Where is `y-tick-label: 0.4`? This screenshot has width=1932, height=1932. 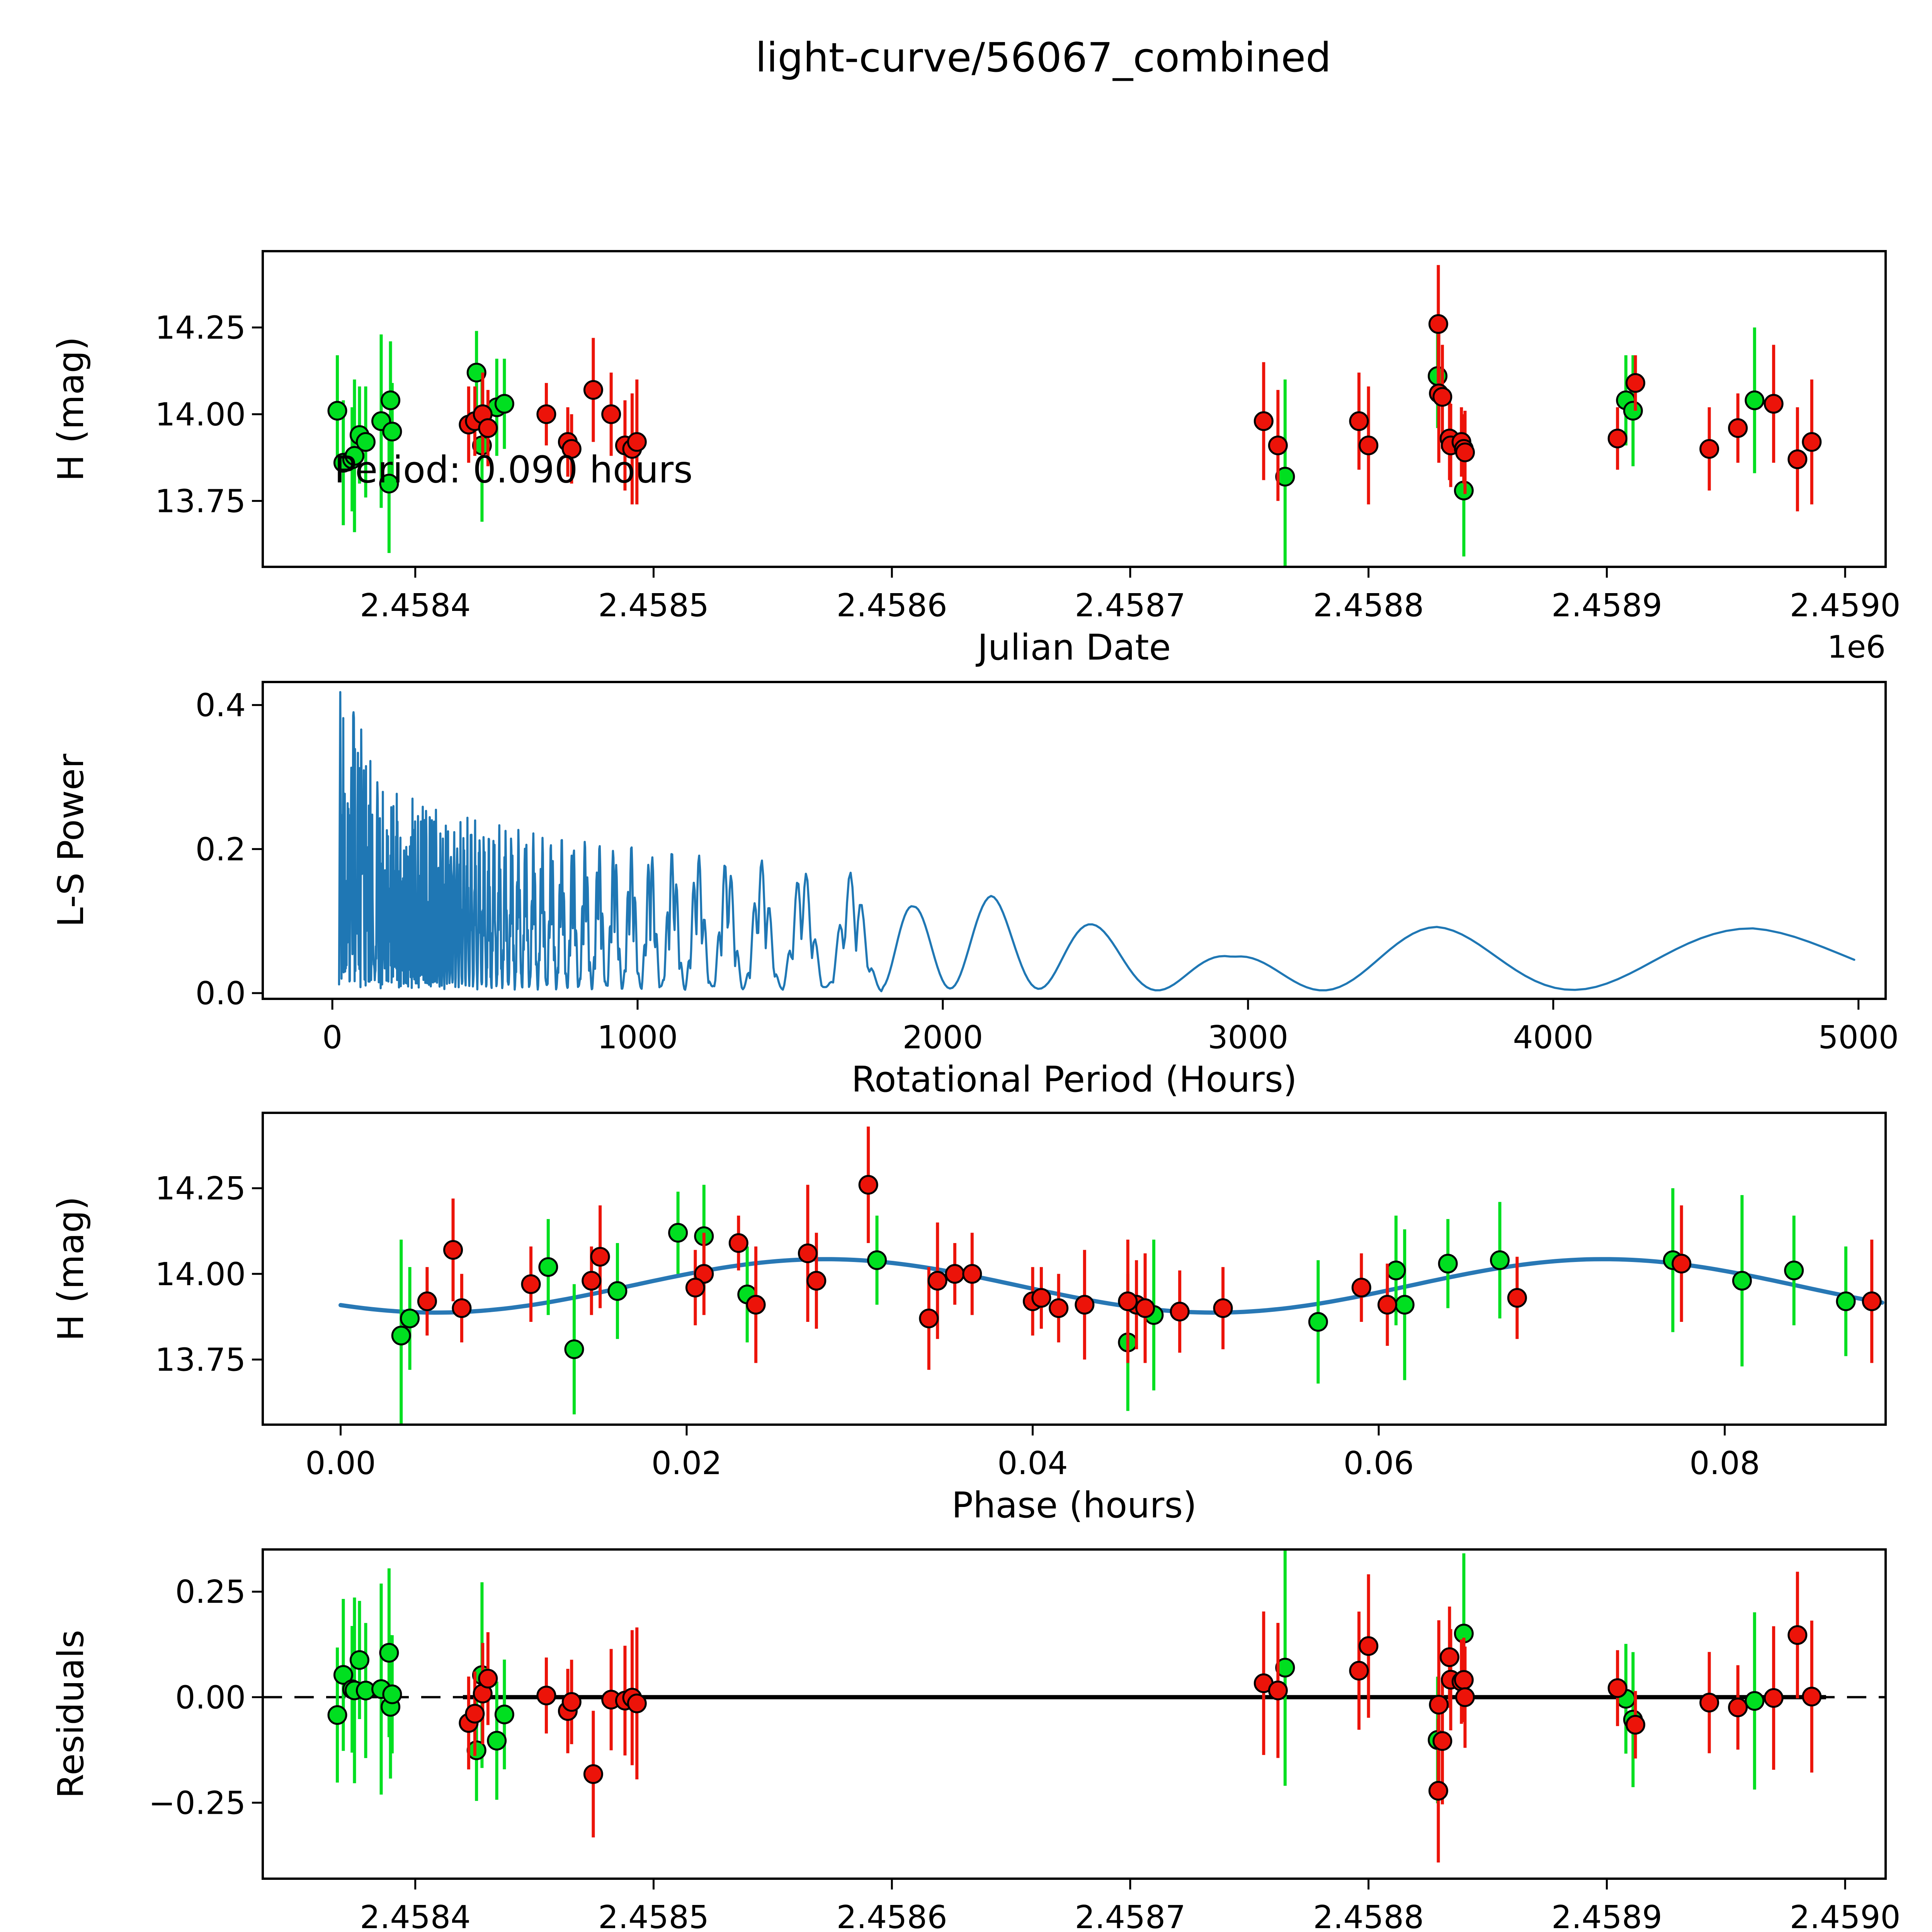
y-tick-label: 0.4 is located at coordinates (221, 706).